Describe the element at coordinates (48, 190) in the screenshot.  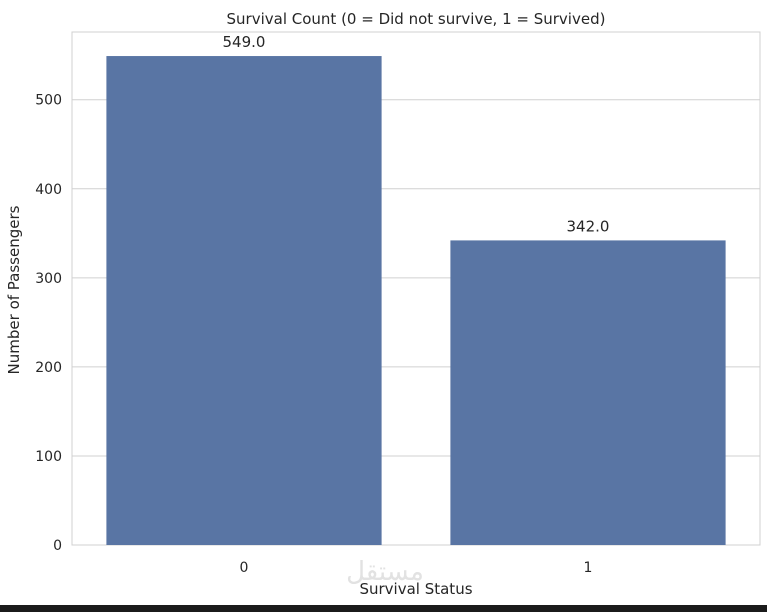
I see `y-tick-label: 400` at that location.